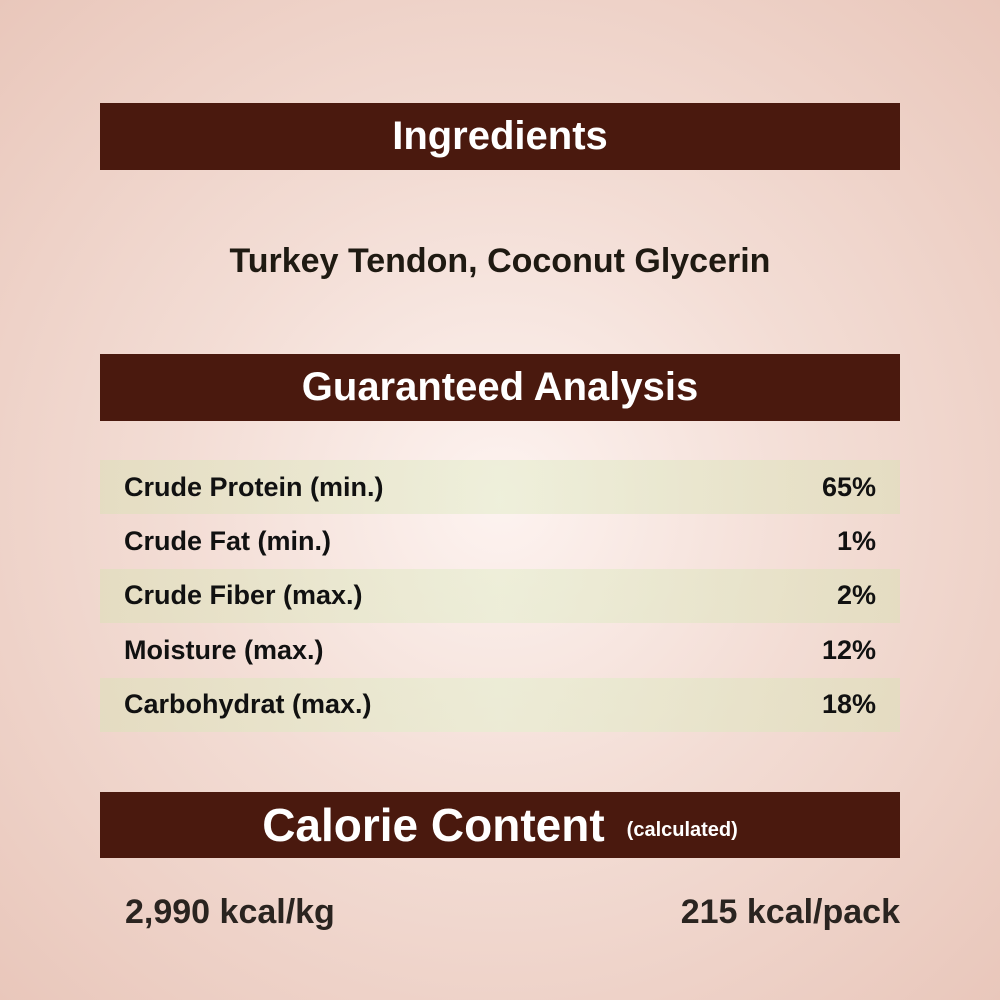 This screenshot has height=1000, width=1000. Describe the element at coordinates (243, 595) in the screenshot. I see `row-label: Crude Fiber (max.)` at that location.